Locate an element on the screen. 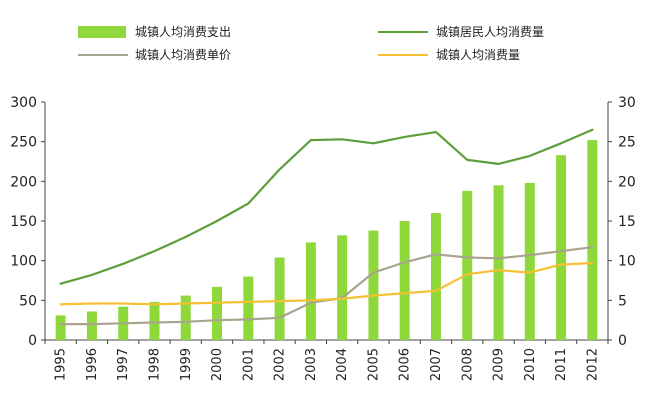 The height and width of the screenshot is (412, 654). left-tick-label: 50 is located at coordinates (28, 301).